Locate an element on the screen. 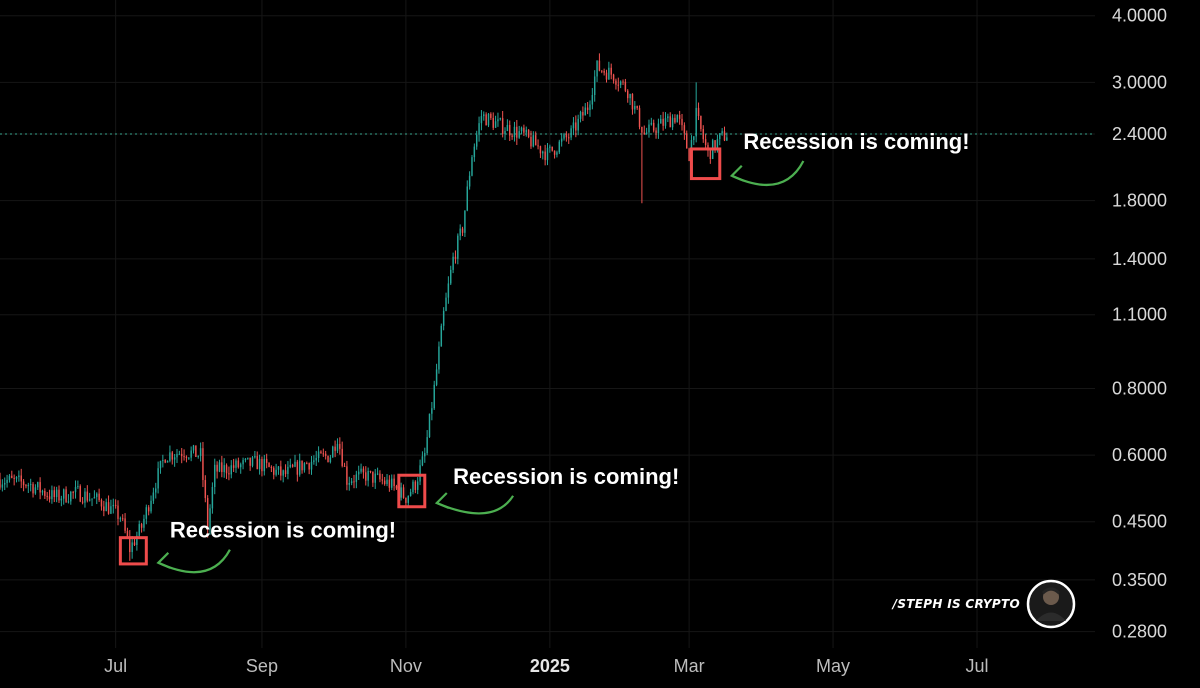 This screenshot has height=688, width=1200. y-tick-label: 0.3500 is located at coordinates (1139, 580).